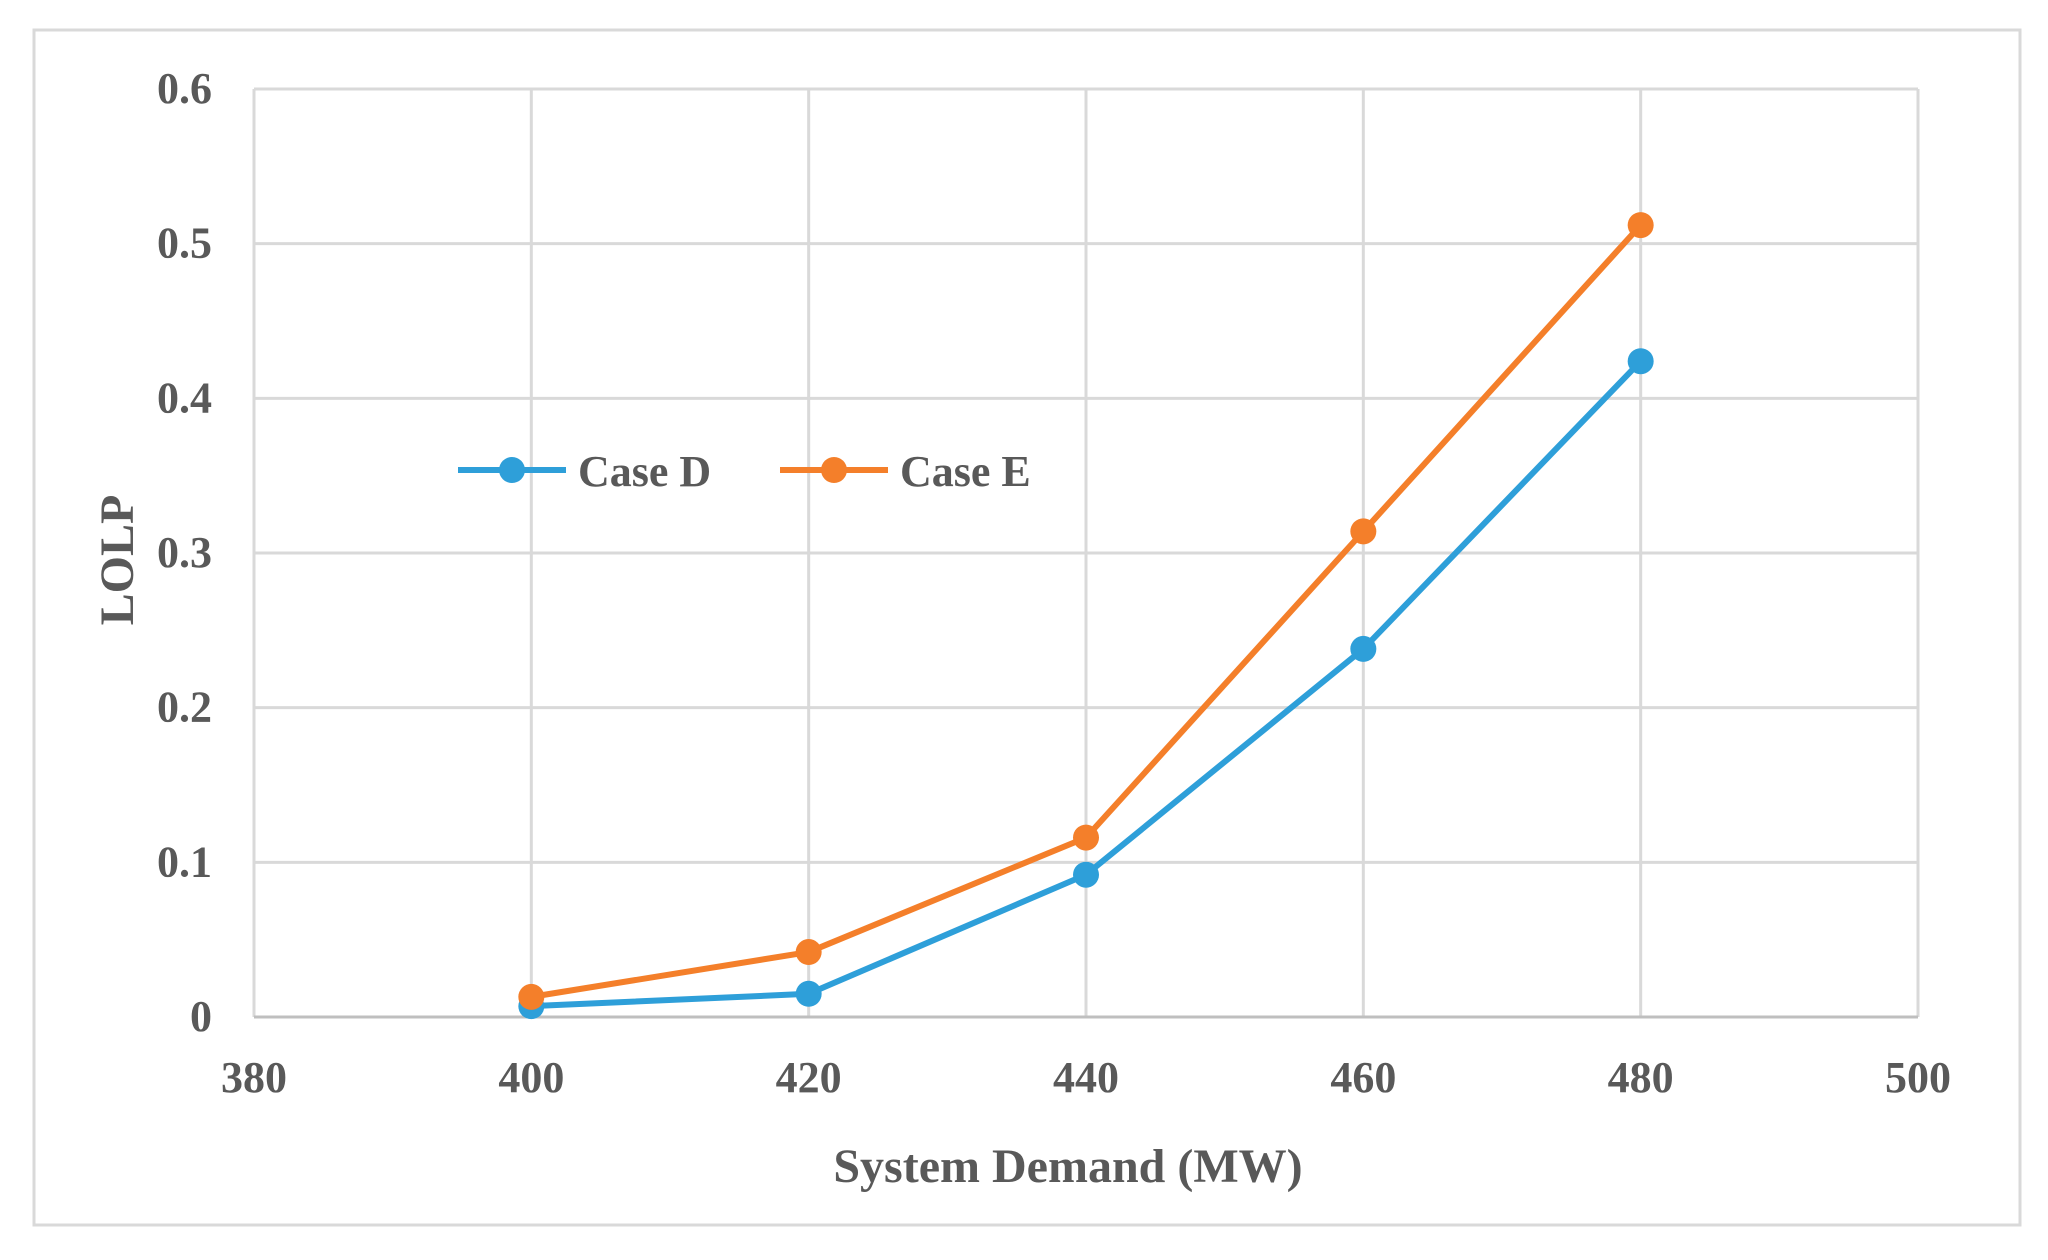  What do you see at coordinates (644, 471) in the screenshot?
I see `legend-label: Case D` at bounding box center [644, 471].